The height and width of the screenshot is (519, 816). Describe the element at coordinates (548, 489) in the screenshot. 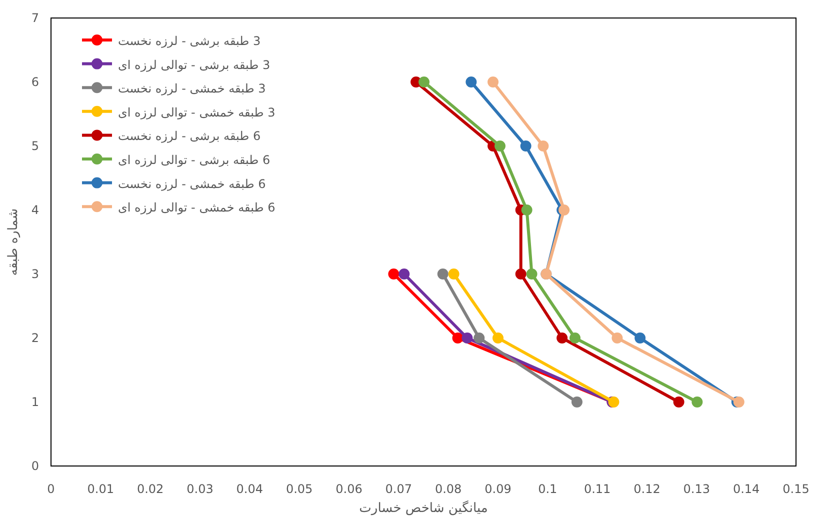

I see `x-tick-label: 0.1` at that location.